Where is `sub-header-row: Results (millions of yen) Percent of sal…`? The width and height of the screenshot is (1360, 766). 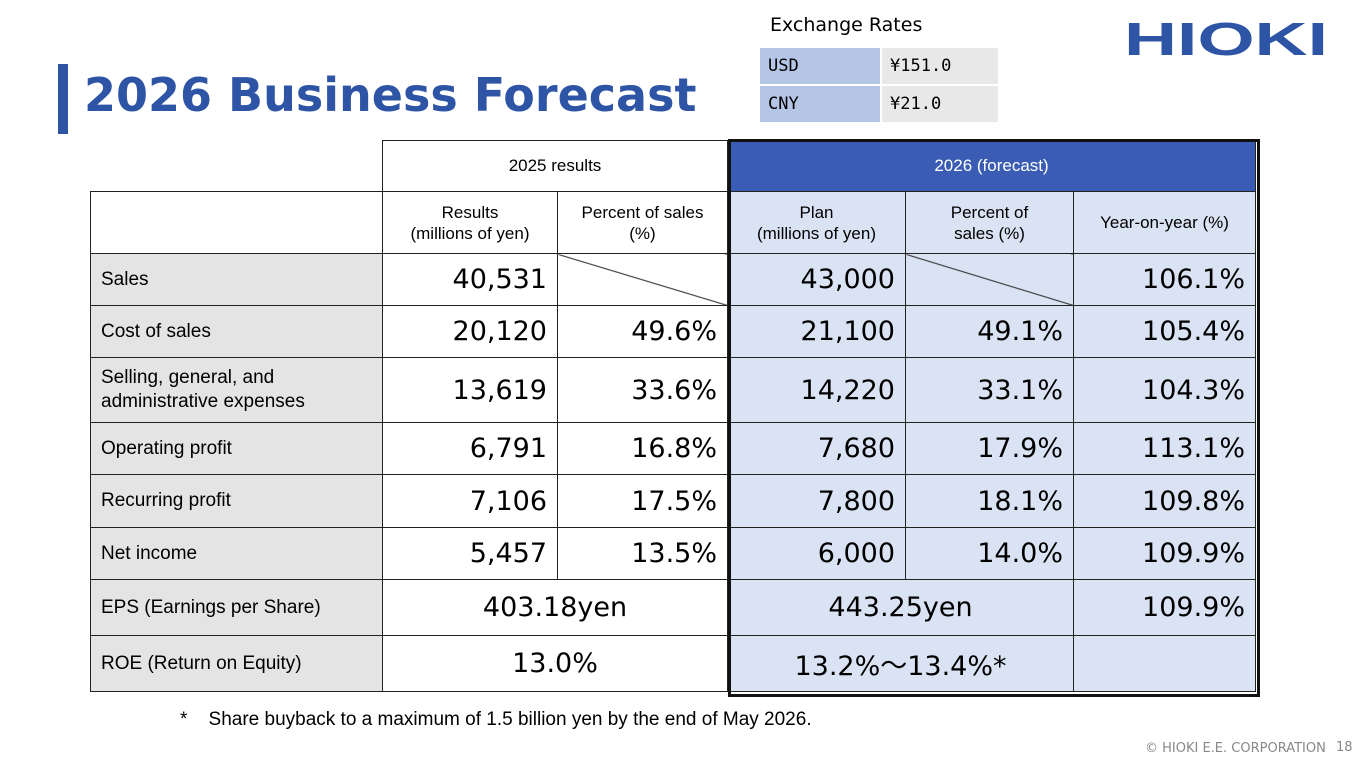 sub-header-row: Results (millions of yen) Percent of sal… is located at coordinates (673, 222).